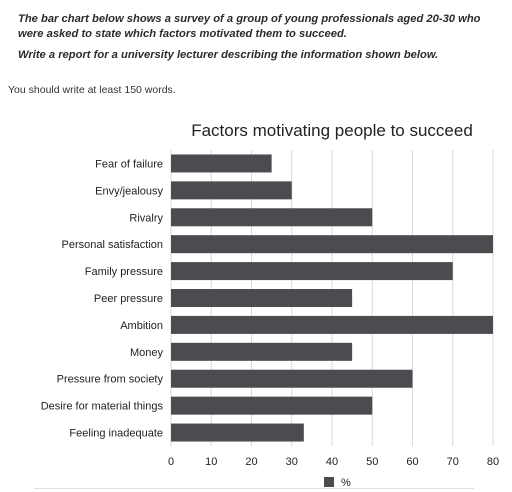  Describe the element at coordinates (128, 299) in the screenshot. I see `category-label: Peer pressure` at that location.